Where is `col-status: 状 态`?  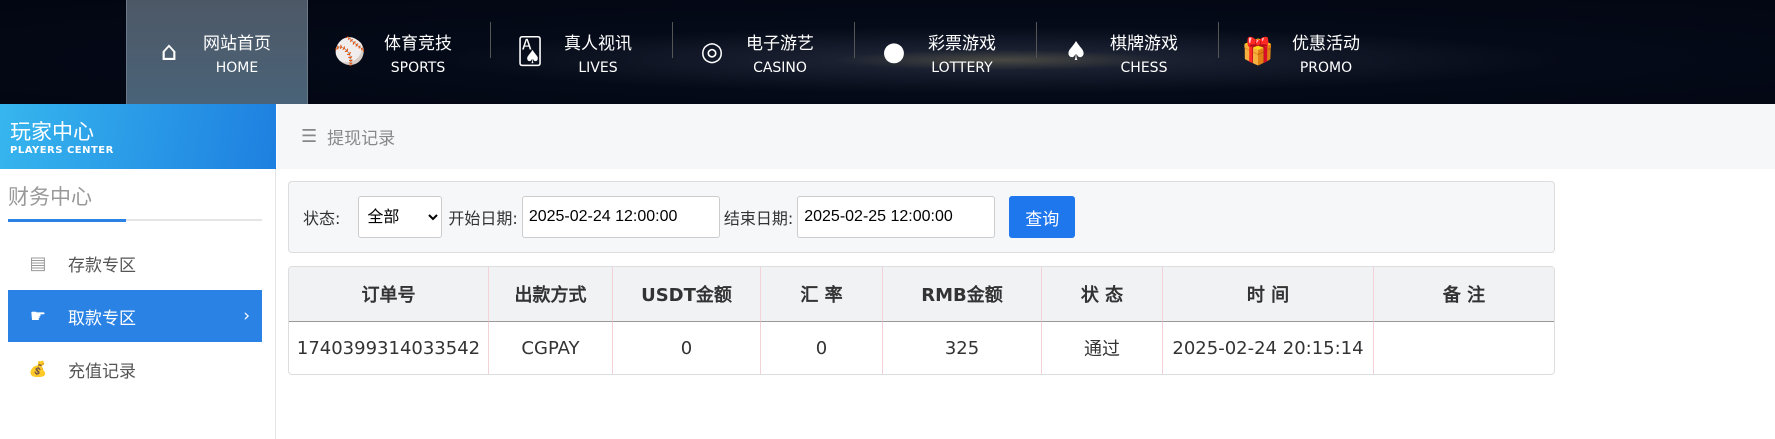
col-status: 状 态 is located at coordinates (1102, 294).